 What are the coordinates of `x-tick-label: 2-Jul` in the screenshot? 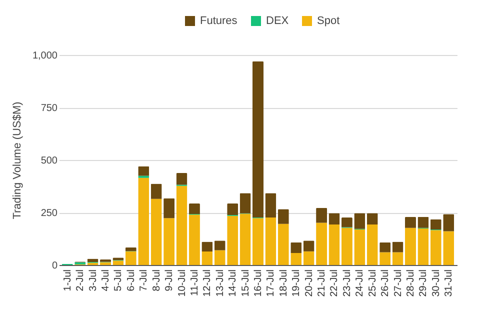 It's located at (80, 281).